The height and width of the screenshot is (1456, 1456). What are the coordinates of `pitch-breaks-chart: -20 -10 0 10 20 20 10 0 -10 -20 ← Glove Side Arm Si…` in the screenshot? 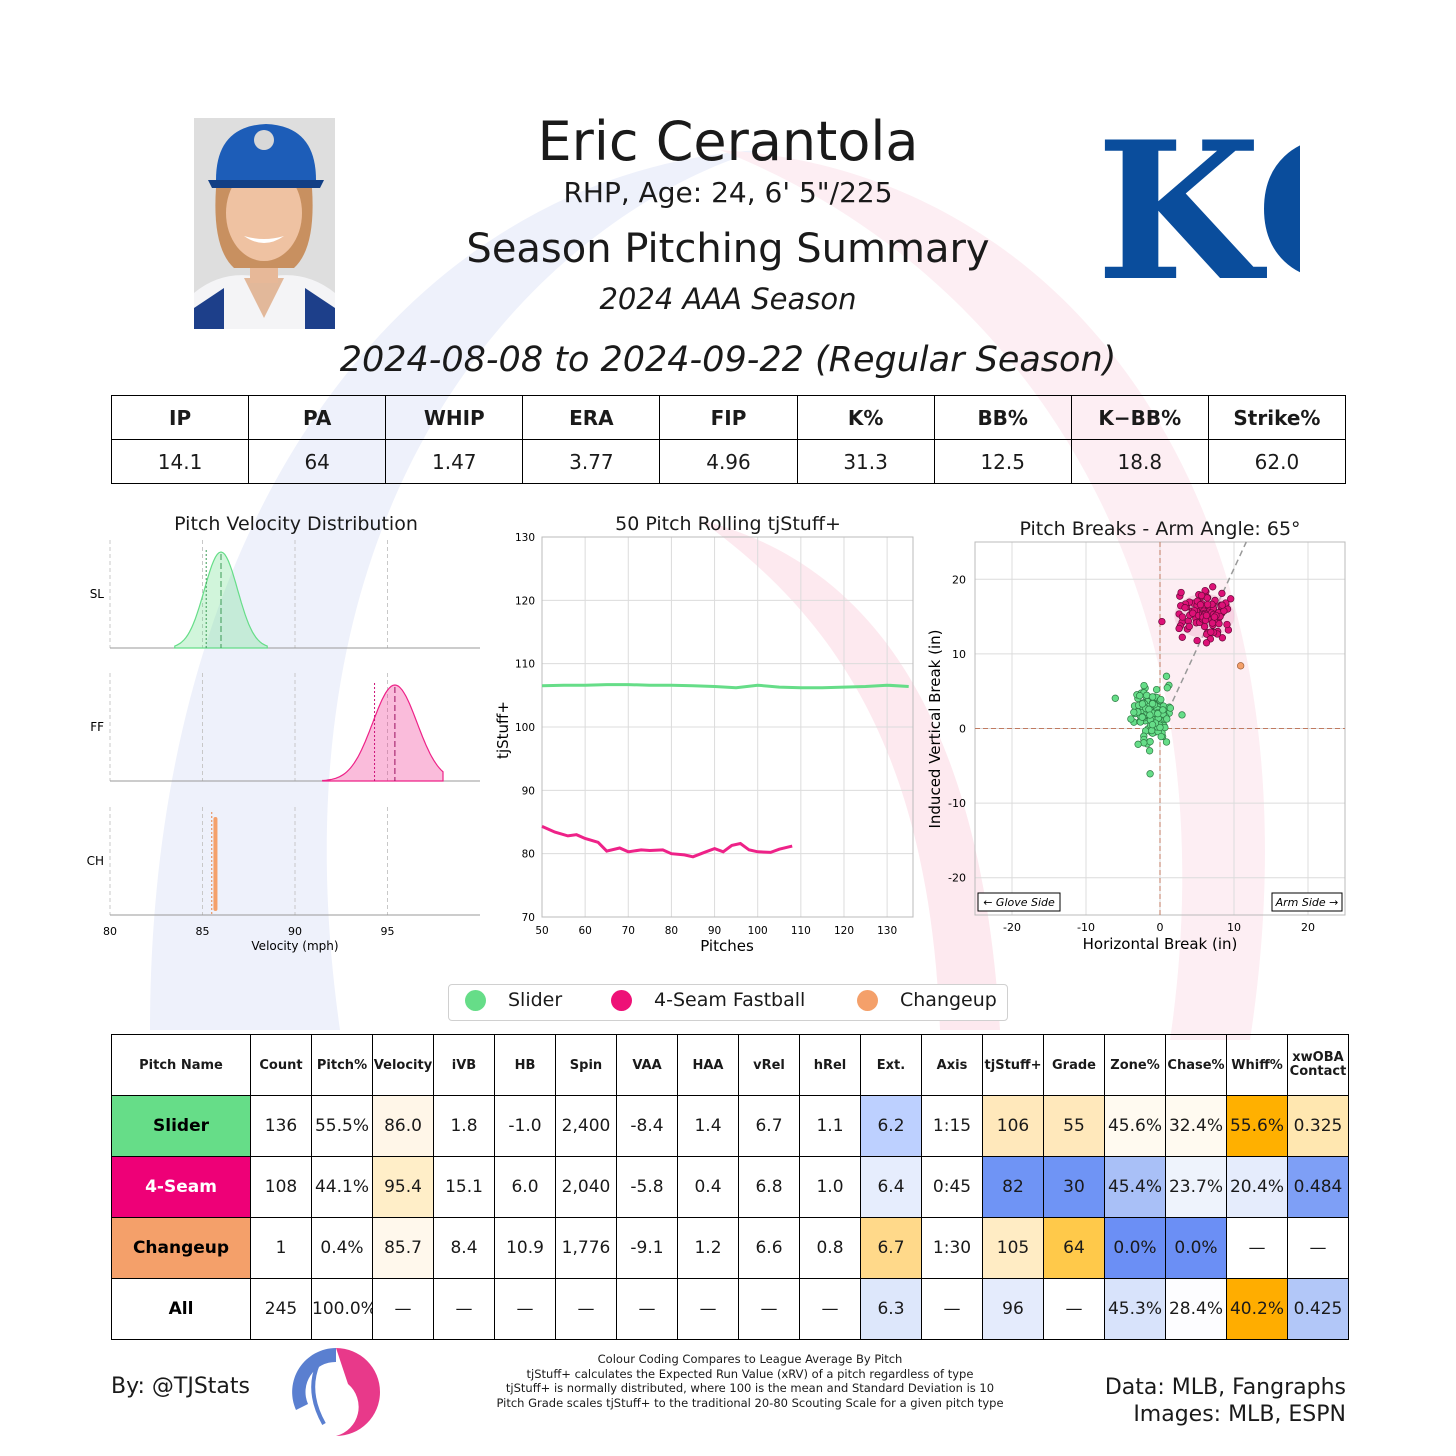 It's located at (1136, 747).